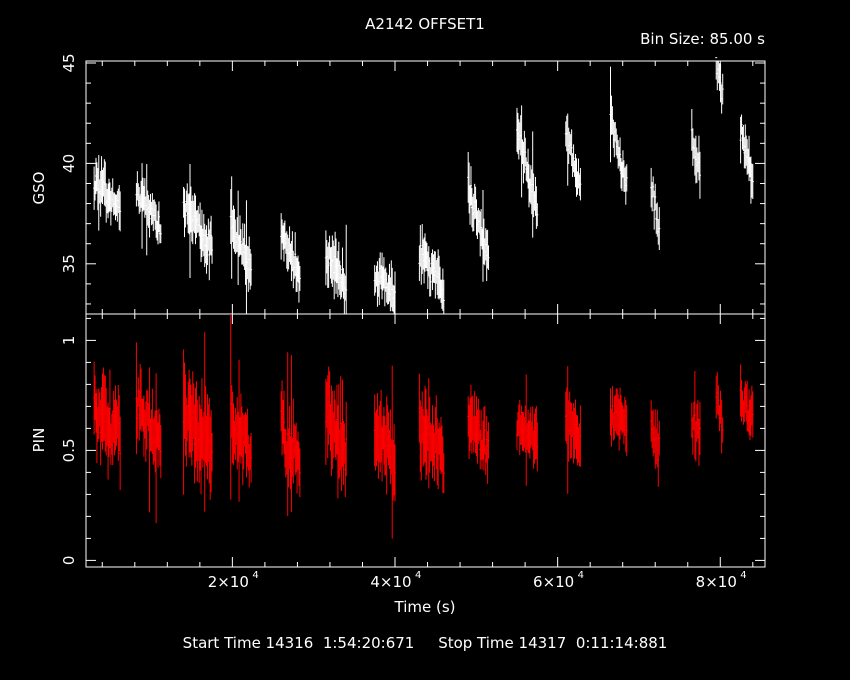 Image resolution: width=850 pixels, height=680 pixels. Describe the element at coordinates (248, 643) in the screenshot. I see `start-time-label: Start Time 14316` at that location.